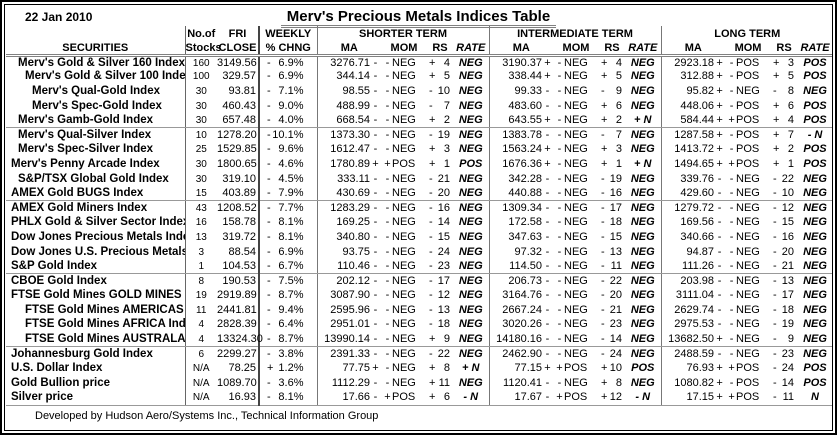 Image resolution: width=837 pixels, height=435 pixels. Describe the element at coordinates (200, 77) in the screenshot. I see `stocks-count: 100` at that location.